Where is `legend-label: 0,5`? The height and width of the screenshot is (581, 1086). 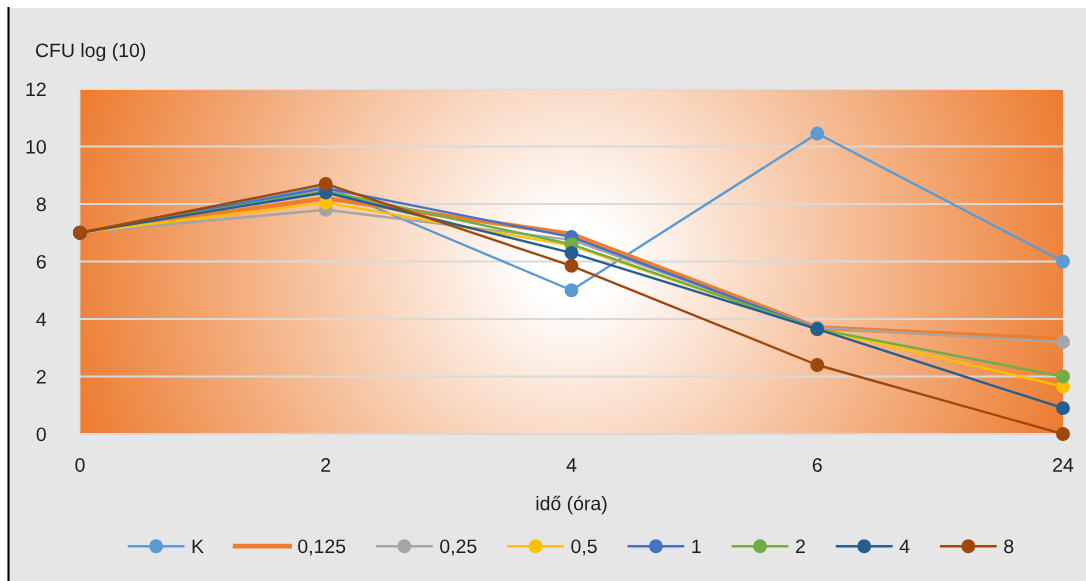
legend-label: 0,5 is located at coordinates (584, 547).